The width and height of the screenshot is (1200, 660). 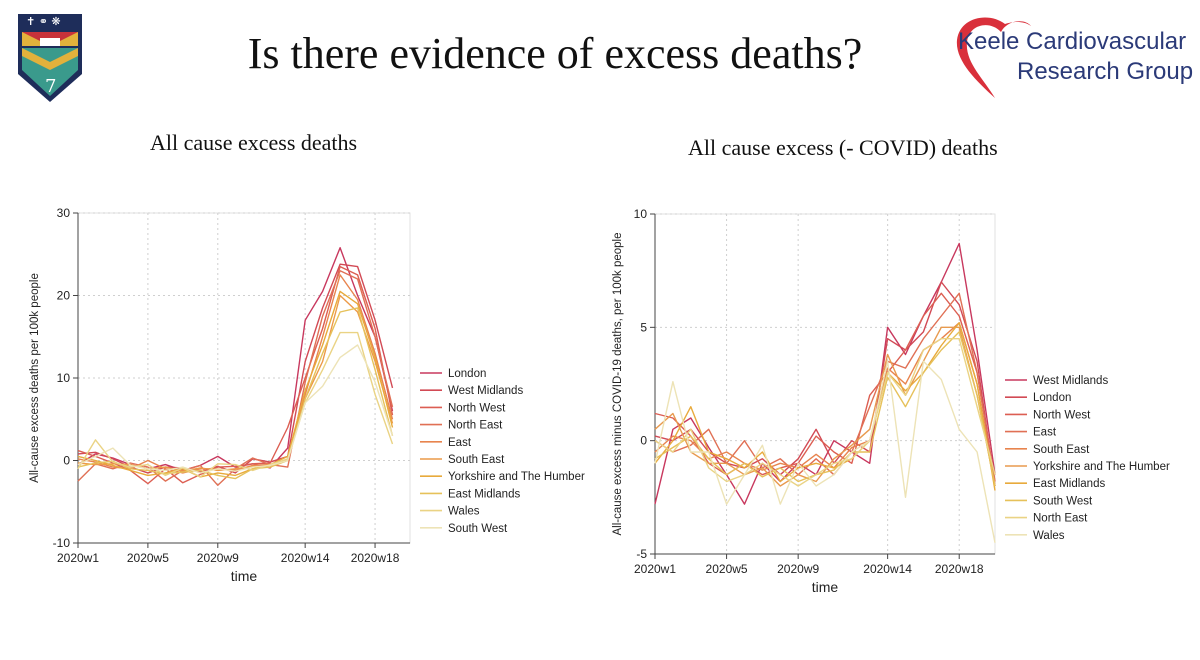 I want to click on heart-icon, so click(x=993, y=58).